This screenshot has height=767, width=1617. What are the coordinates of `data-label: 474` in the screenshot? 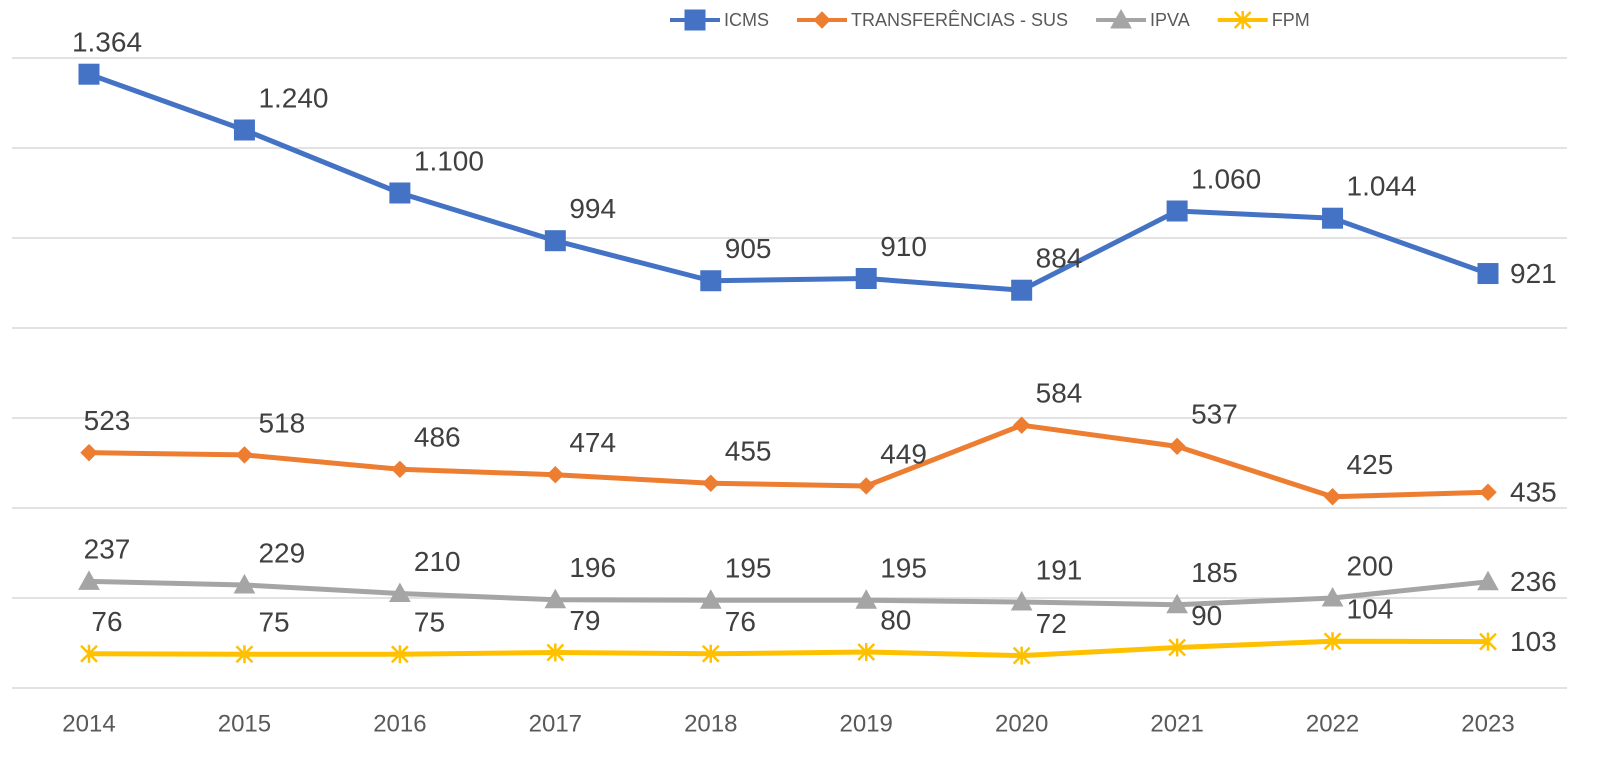 It's located at (592, 442).